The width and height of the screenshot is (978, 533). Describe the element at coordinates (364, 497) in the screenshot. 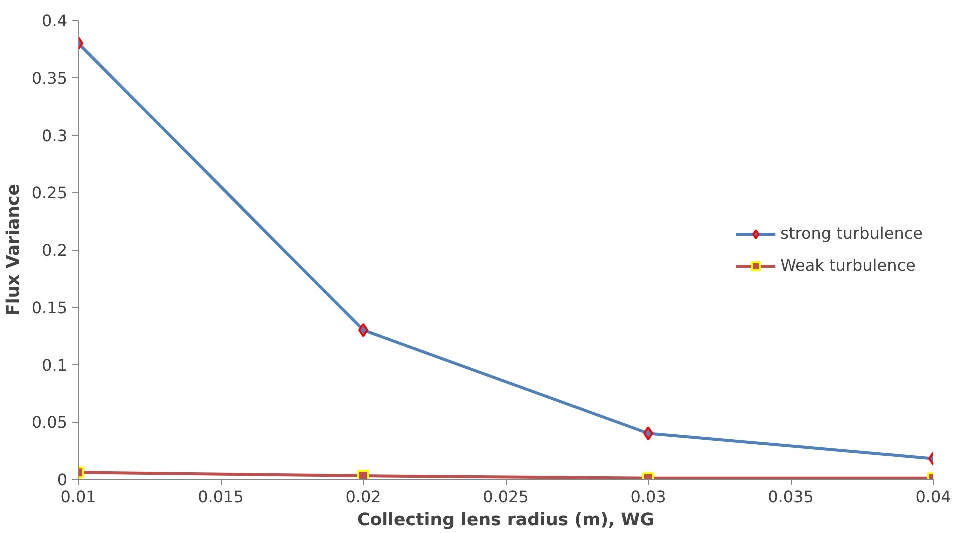

I see `x-tick-label: 0.02` at that location.